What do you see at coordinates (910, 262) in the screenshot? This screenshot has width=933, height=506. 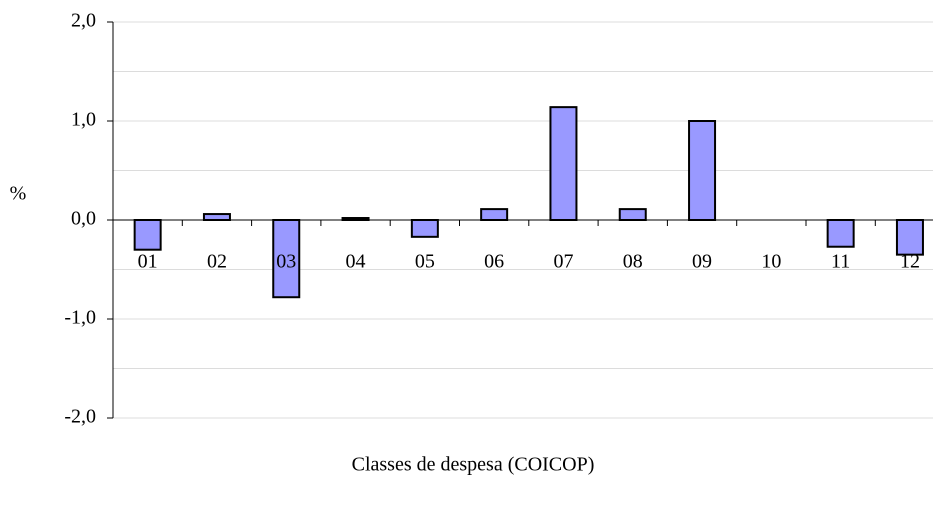 I see `x-tick-label: 12` at bounding box center [910, 262].